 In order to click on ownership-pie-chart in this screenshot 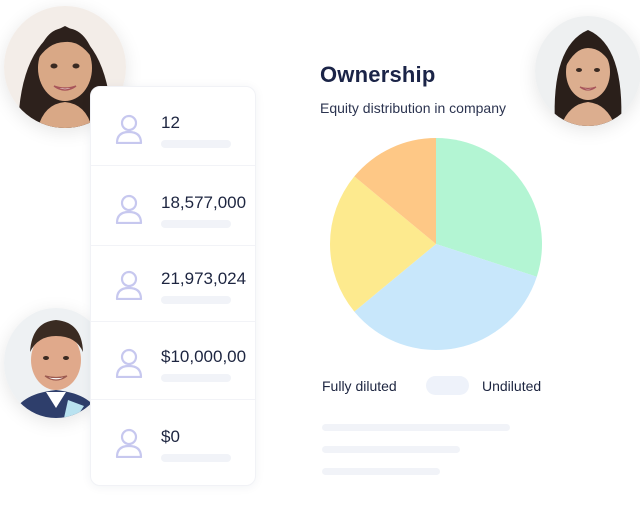, I will do `click(436, 244)`.